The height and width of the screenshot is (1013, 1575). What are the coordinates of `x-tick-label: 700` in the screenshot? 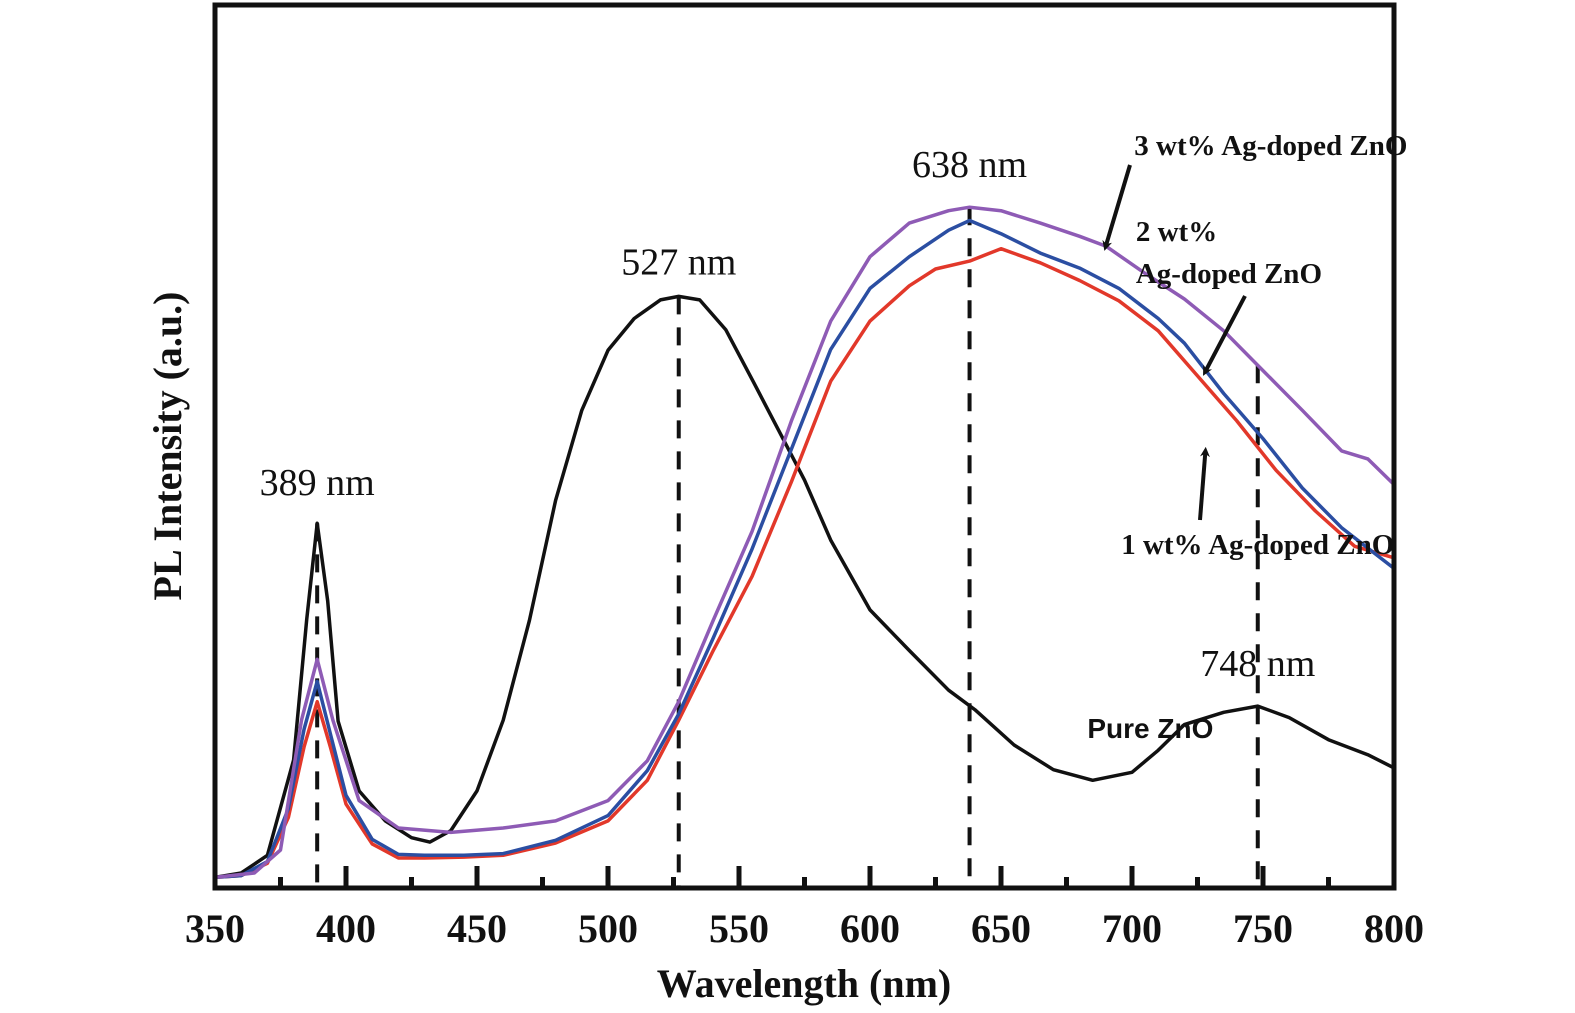 It's located at (1132, 928).